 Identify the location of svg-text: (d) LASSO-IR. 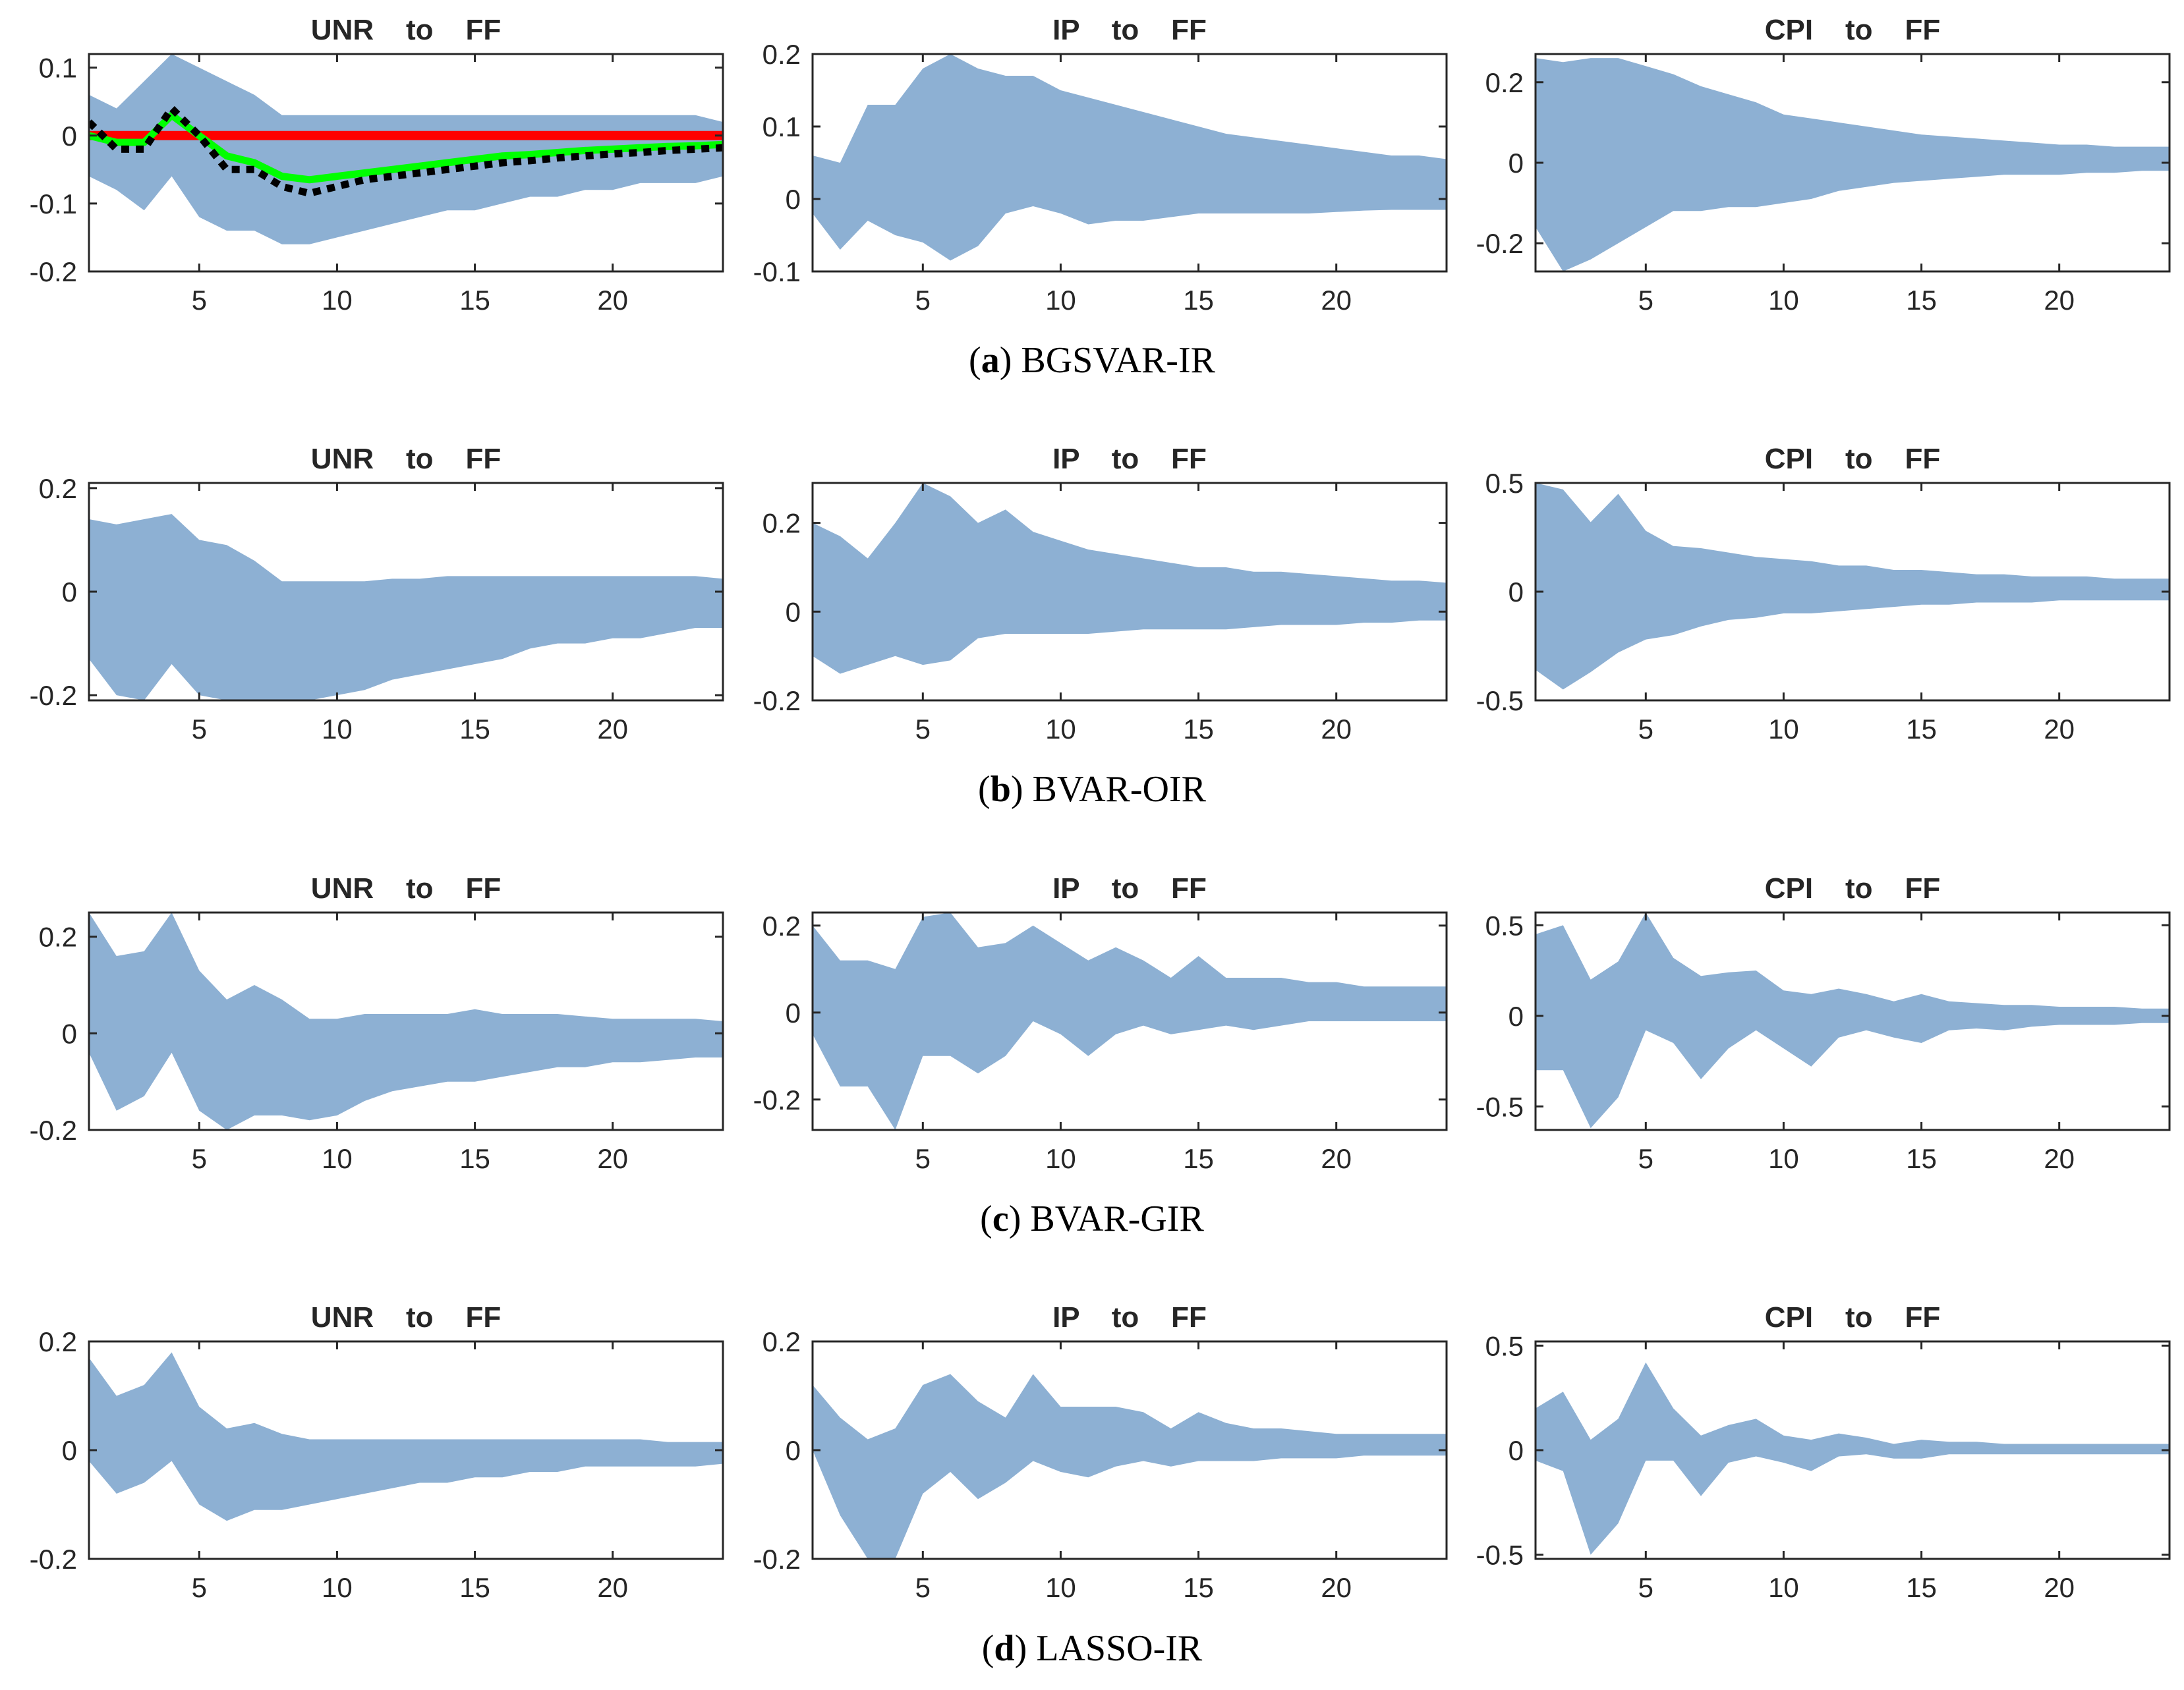
(1092, 1649).